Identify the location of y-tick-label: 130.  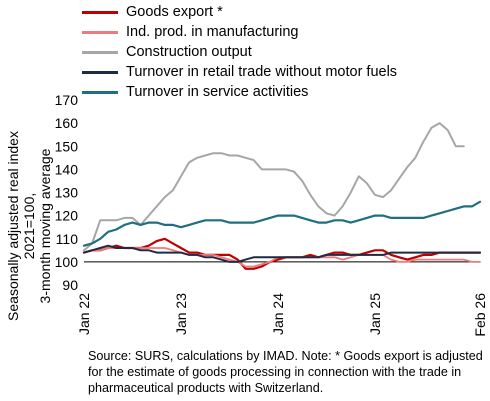
(67, 193).